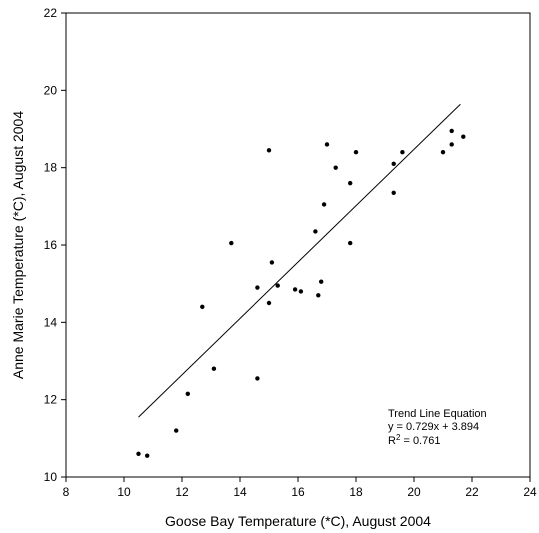 The height and width of the screenshot is (533, 539). I want to click on y-axis-label: Anne Marie Temperature (*C), August 2004, so click(18, 245).